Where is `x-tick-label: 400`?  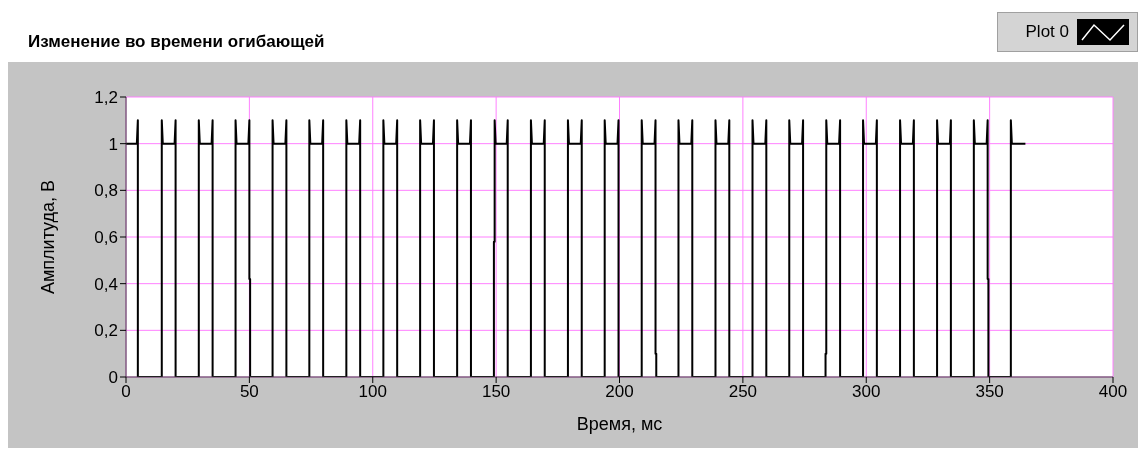
x-tick-label: 400 is located at coordinates (1113, 392).